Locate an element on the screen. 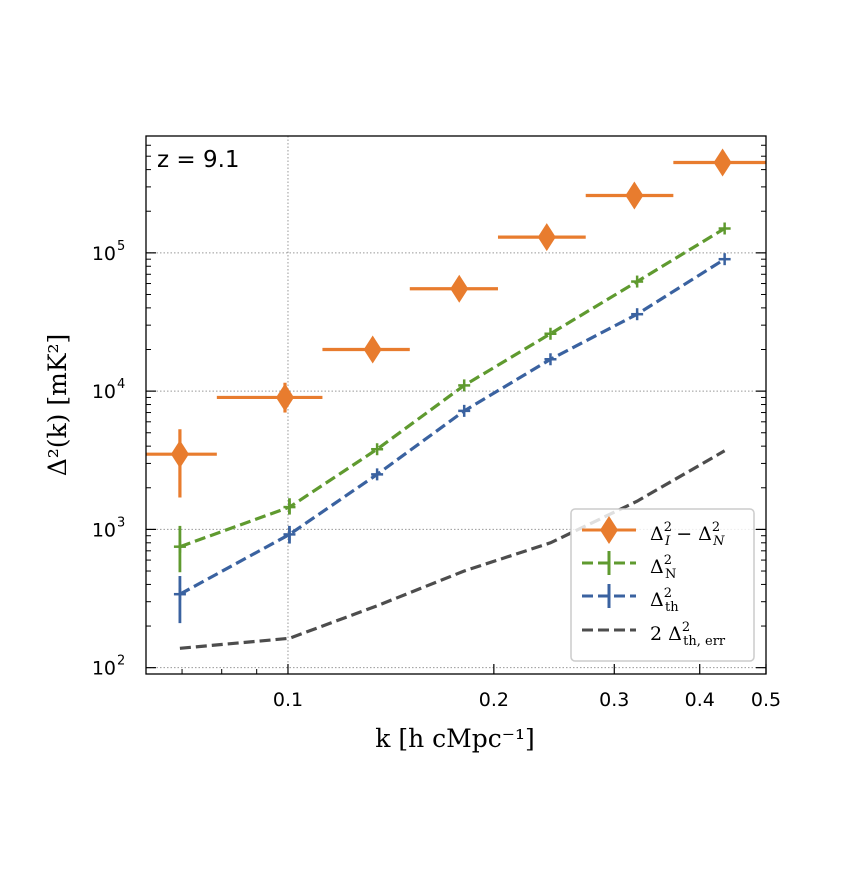  x-tick-label: 0.1 is located at coordinates (288, 700).